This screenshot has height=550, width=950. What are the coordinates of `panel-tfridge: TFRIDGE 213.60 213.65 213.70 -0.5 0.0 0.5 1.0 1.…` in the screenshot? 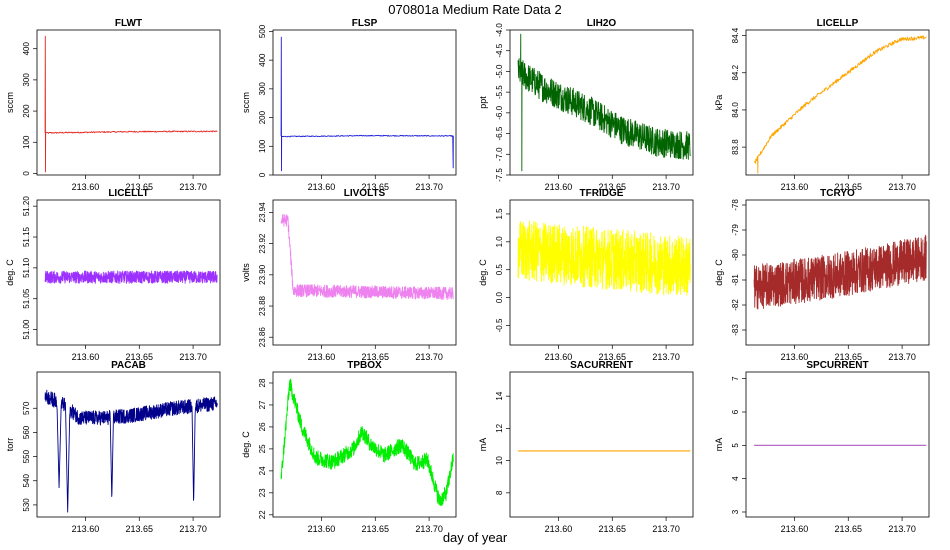 It's located at (586, 275).